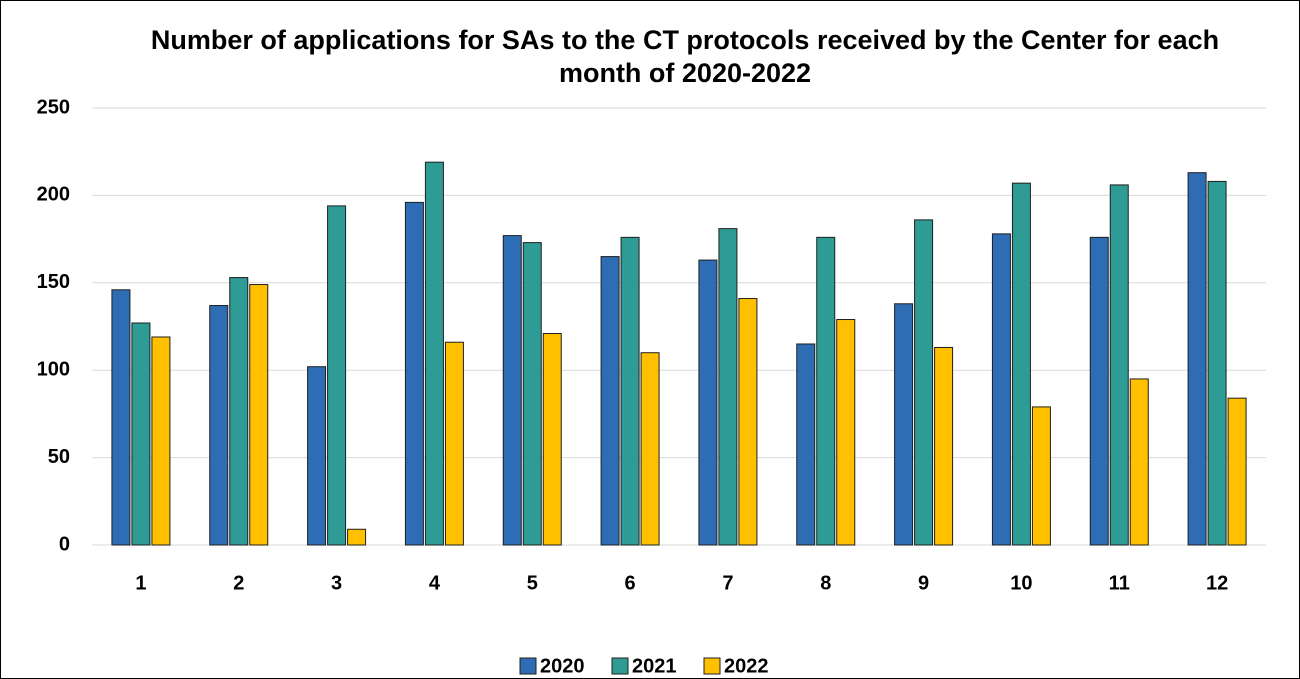  Describe the element at coordinates (654, 666) in the screenshot. I see `legend-label: 2021` at that location.